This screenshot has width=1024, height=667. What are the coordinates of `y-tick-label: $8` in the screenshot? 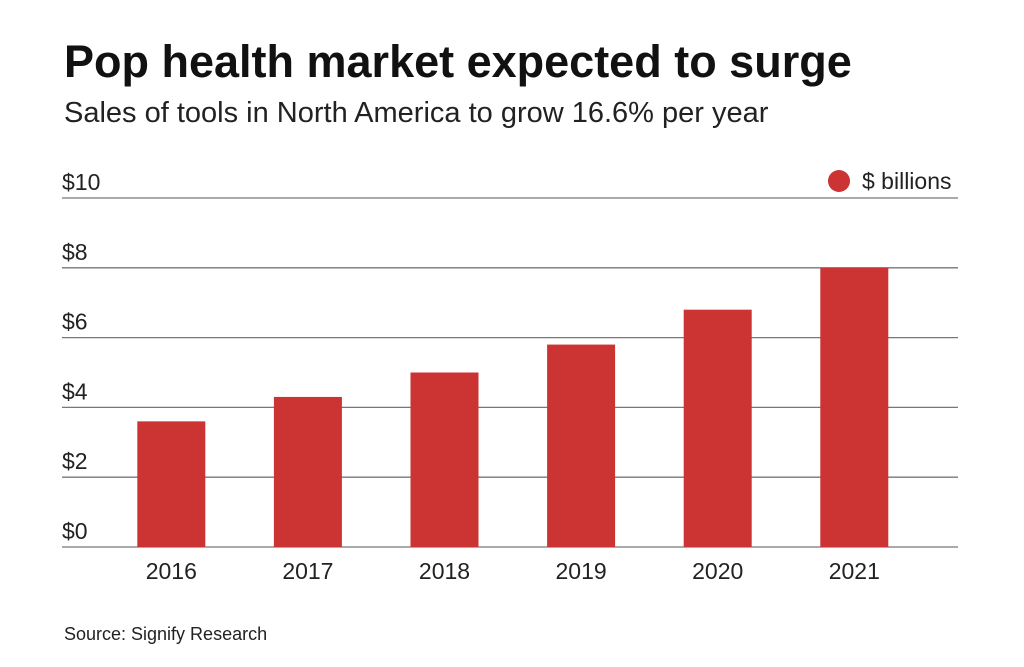 It's located at (75, 252).